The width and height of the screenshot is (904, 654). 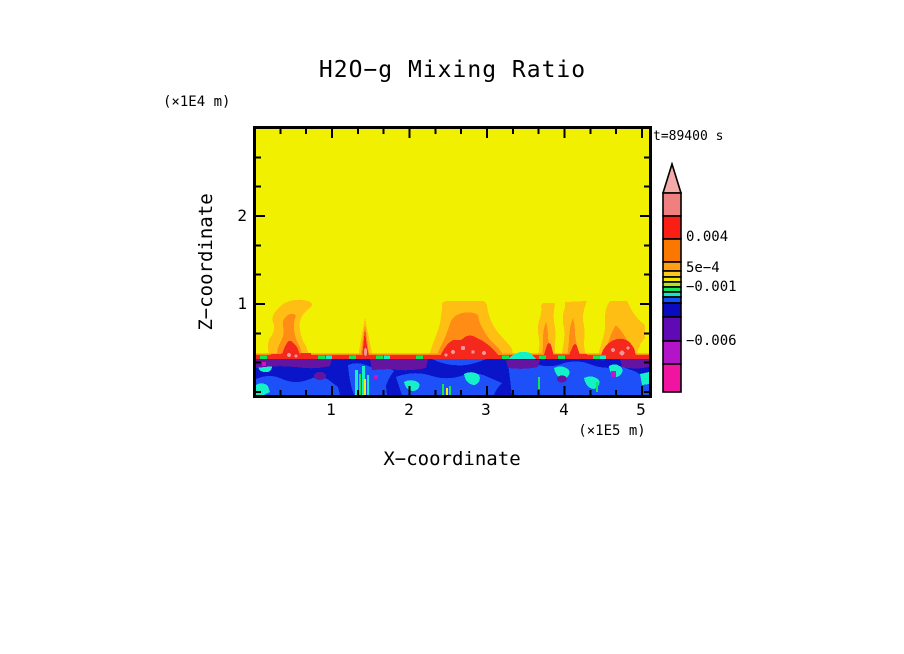 What do you see at coordinates (688, 136) in the screenshot?
I see `time-label: t=89400 s` at bounding box center [688, 136].